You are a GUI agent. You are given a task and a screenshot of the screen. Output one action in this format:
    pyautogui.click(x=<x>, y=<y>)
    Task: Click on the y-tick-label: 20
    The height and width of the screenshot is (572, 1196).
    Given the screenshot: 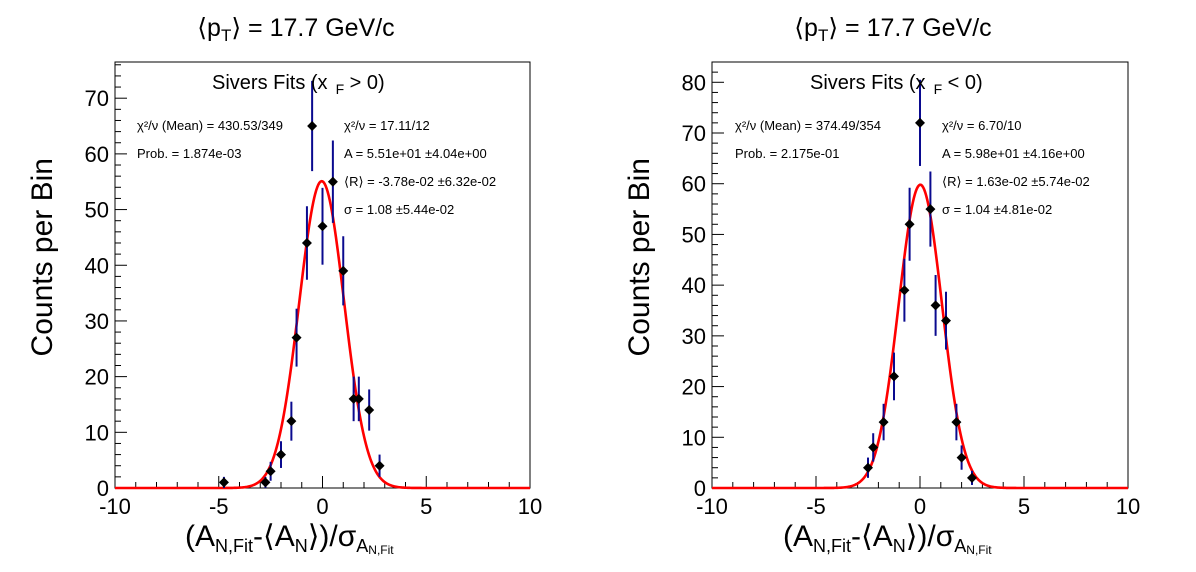 What is the action you would take?
    pyautogui.click(x=97, y=377)
    